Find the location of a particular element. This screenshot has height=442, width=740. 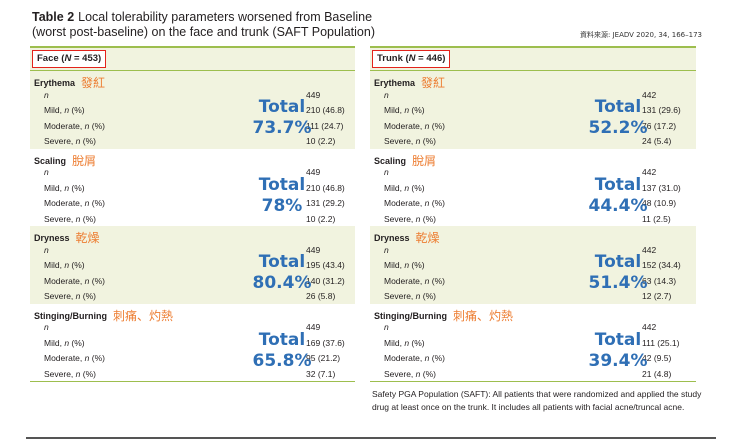

total-callout: Total 65.8% is located at coordinates (282, 351).